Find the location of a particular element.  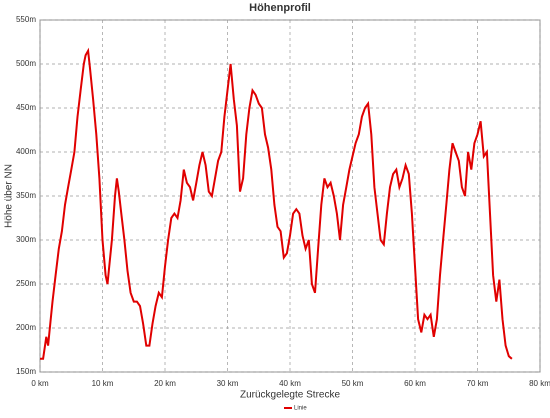

y-tick-label: 150m is located at coordinates (26, 371).